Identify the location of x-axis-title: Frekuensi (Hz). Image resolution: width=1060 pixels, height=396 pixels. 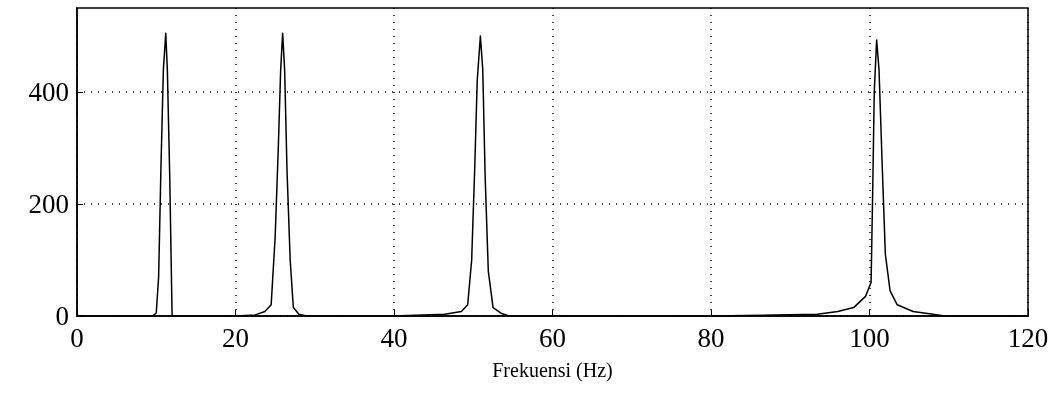
(552, 370).